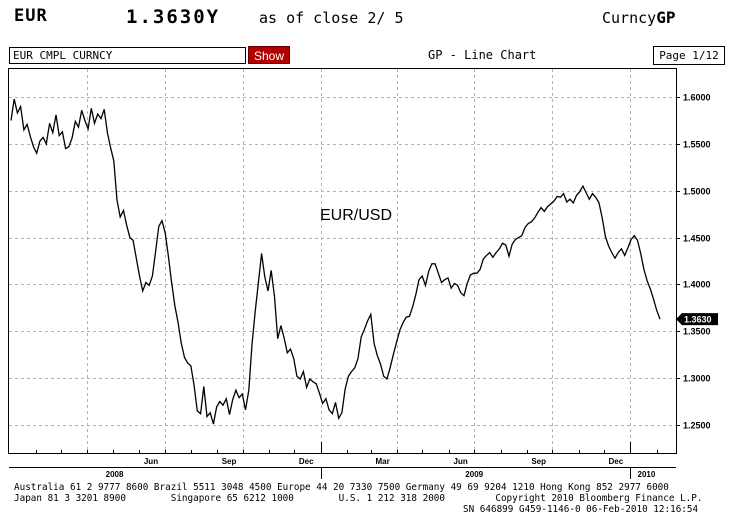 The width and height of the screenshot is (736, 527). I want to click on function-label: CurncyGP, so click(638, 17).